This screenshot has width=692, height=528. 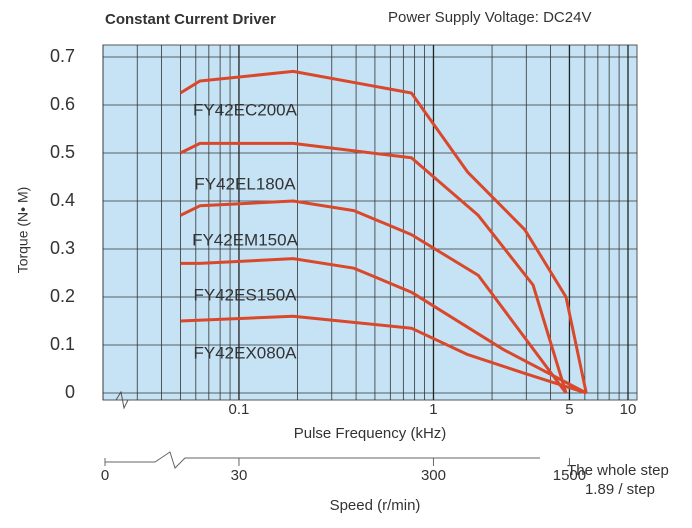 I want to click on speed-note: The whole step, so click(x=618, y=470).